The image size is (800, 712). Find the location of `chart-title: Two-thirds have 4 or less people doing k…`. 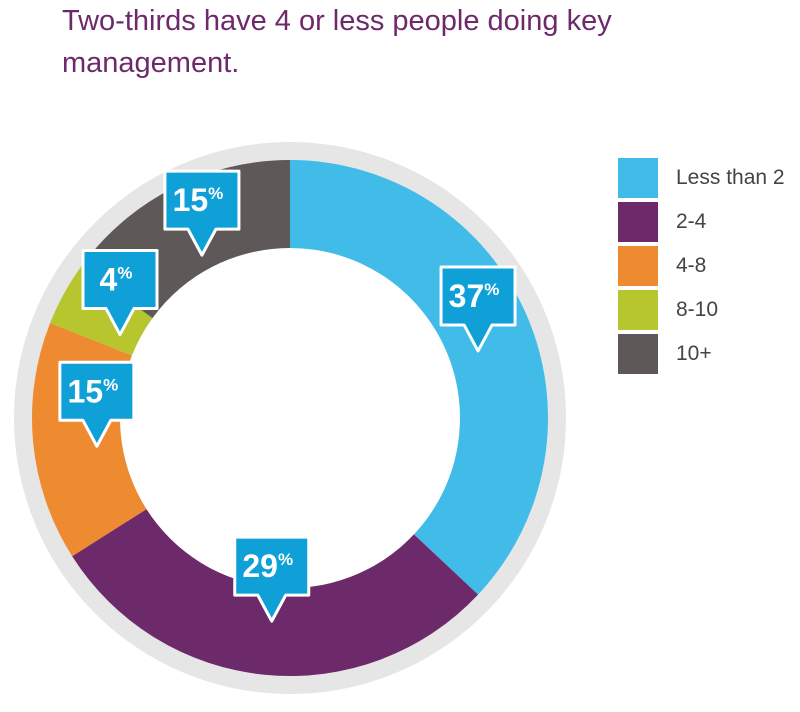

chart-title: Two-thirds have 4 or less people doing k… is located at coordinates (337, 42).